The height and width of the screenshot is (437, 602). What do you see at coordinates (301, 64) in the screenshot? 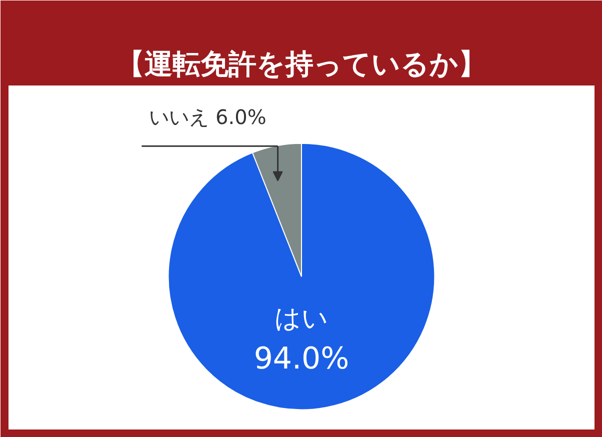
I see `chart-title: 【運転免許を持っているか】` at bounding box center [301, 64].